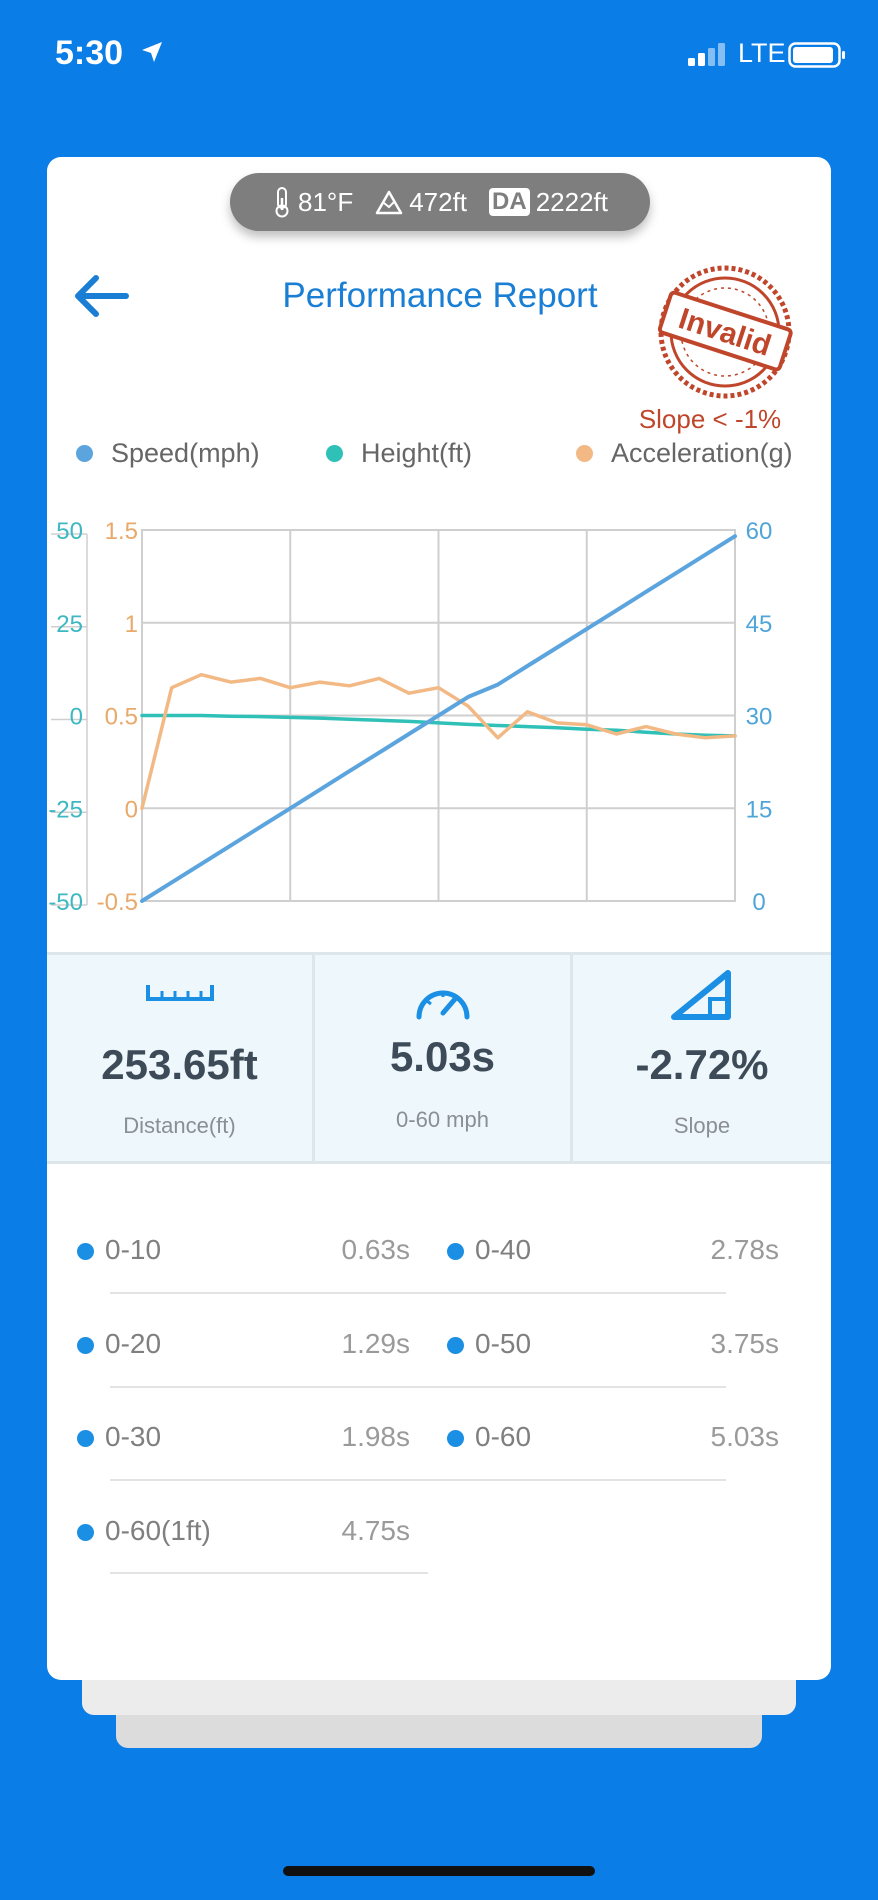  Describe the element at coordinates (503, 1343) in the screenshot. I see `split-name: 0-50` at that location.